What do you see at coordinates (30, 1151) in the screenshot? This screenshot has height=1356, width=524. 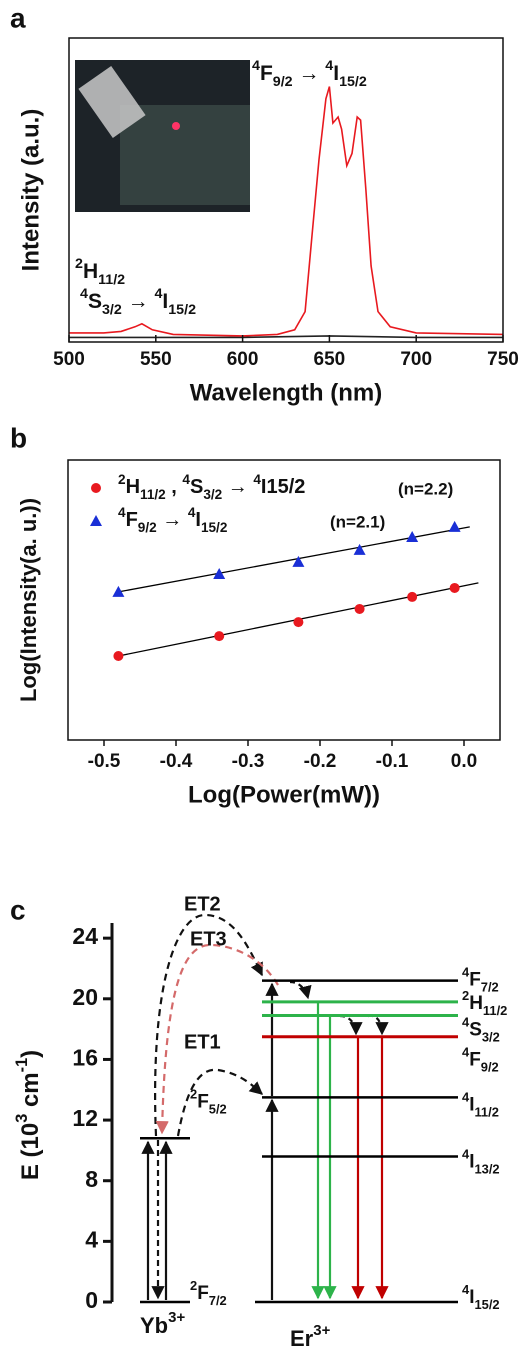 I see `text-run: E (10` at bounding box center [30, 1151].